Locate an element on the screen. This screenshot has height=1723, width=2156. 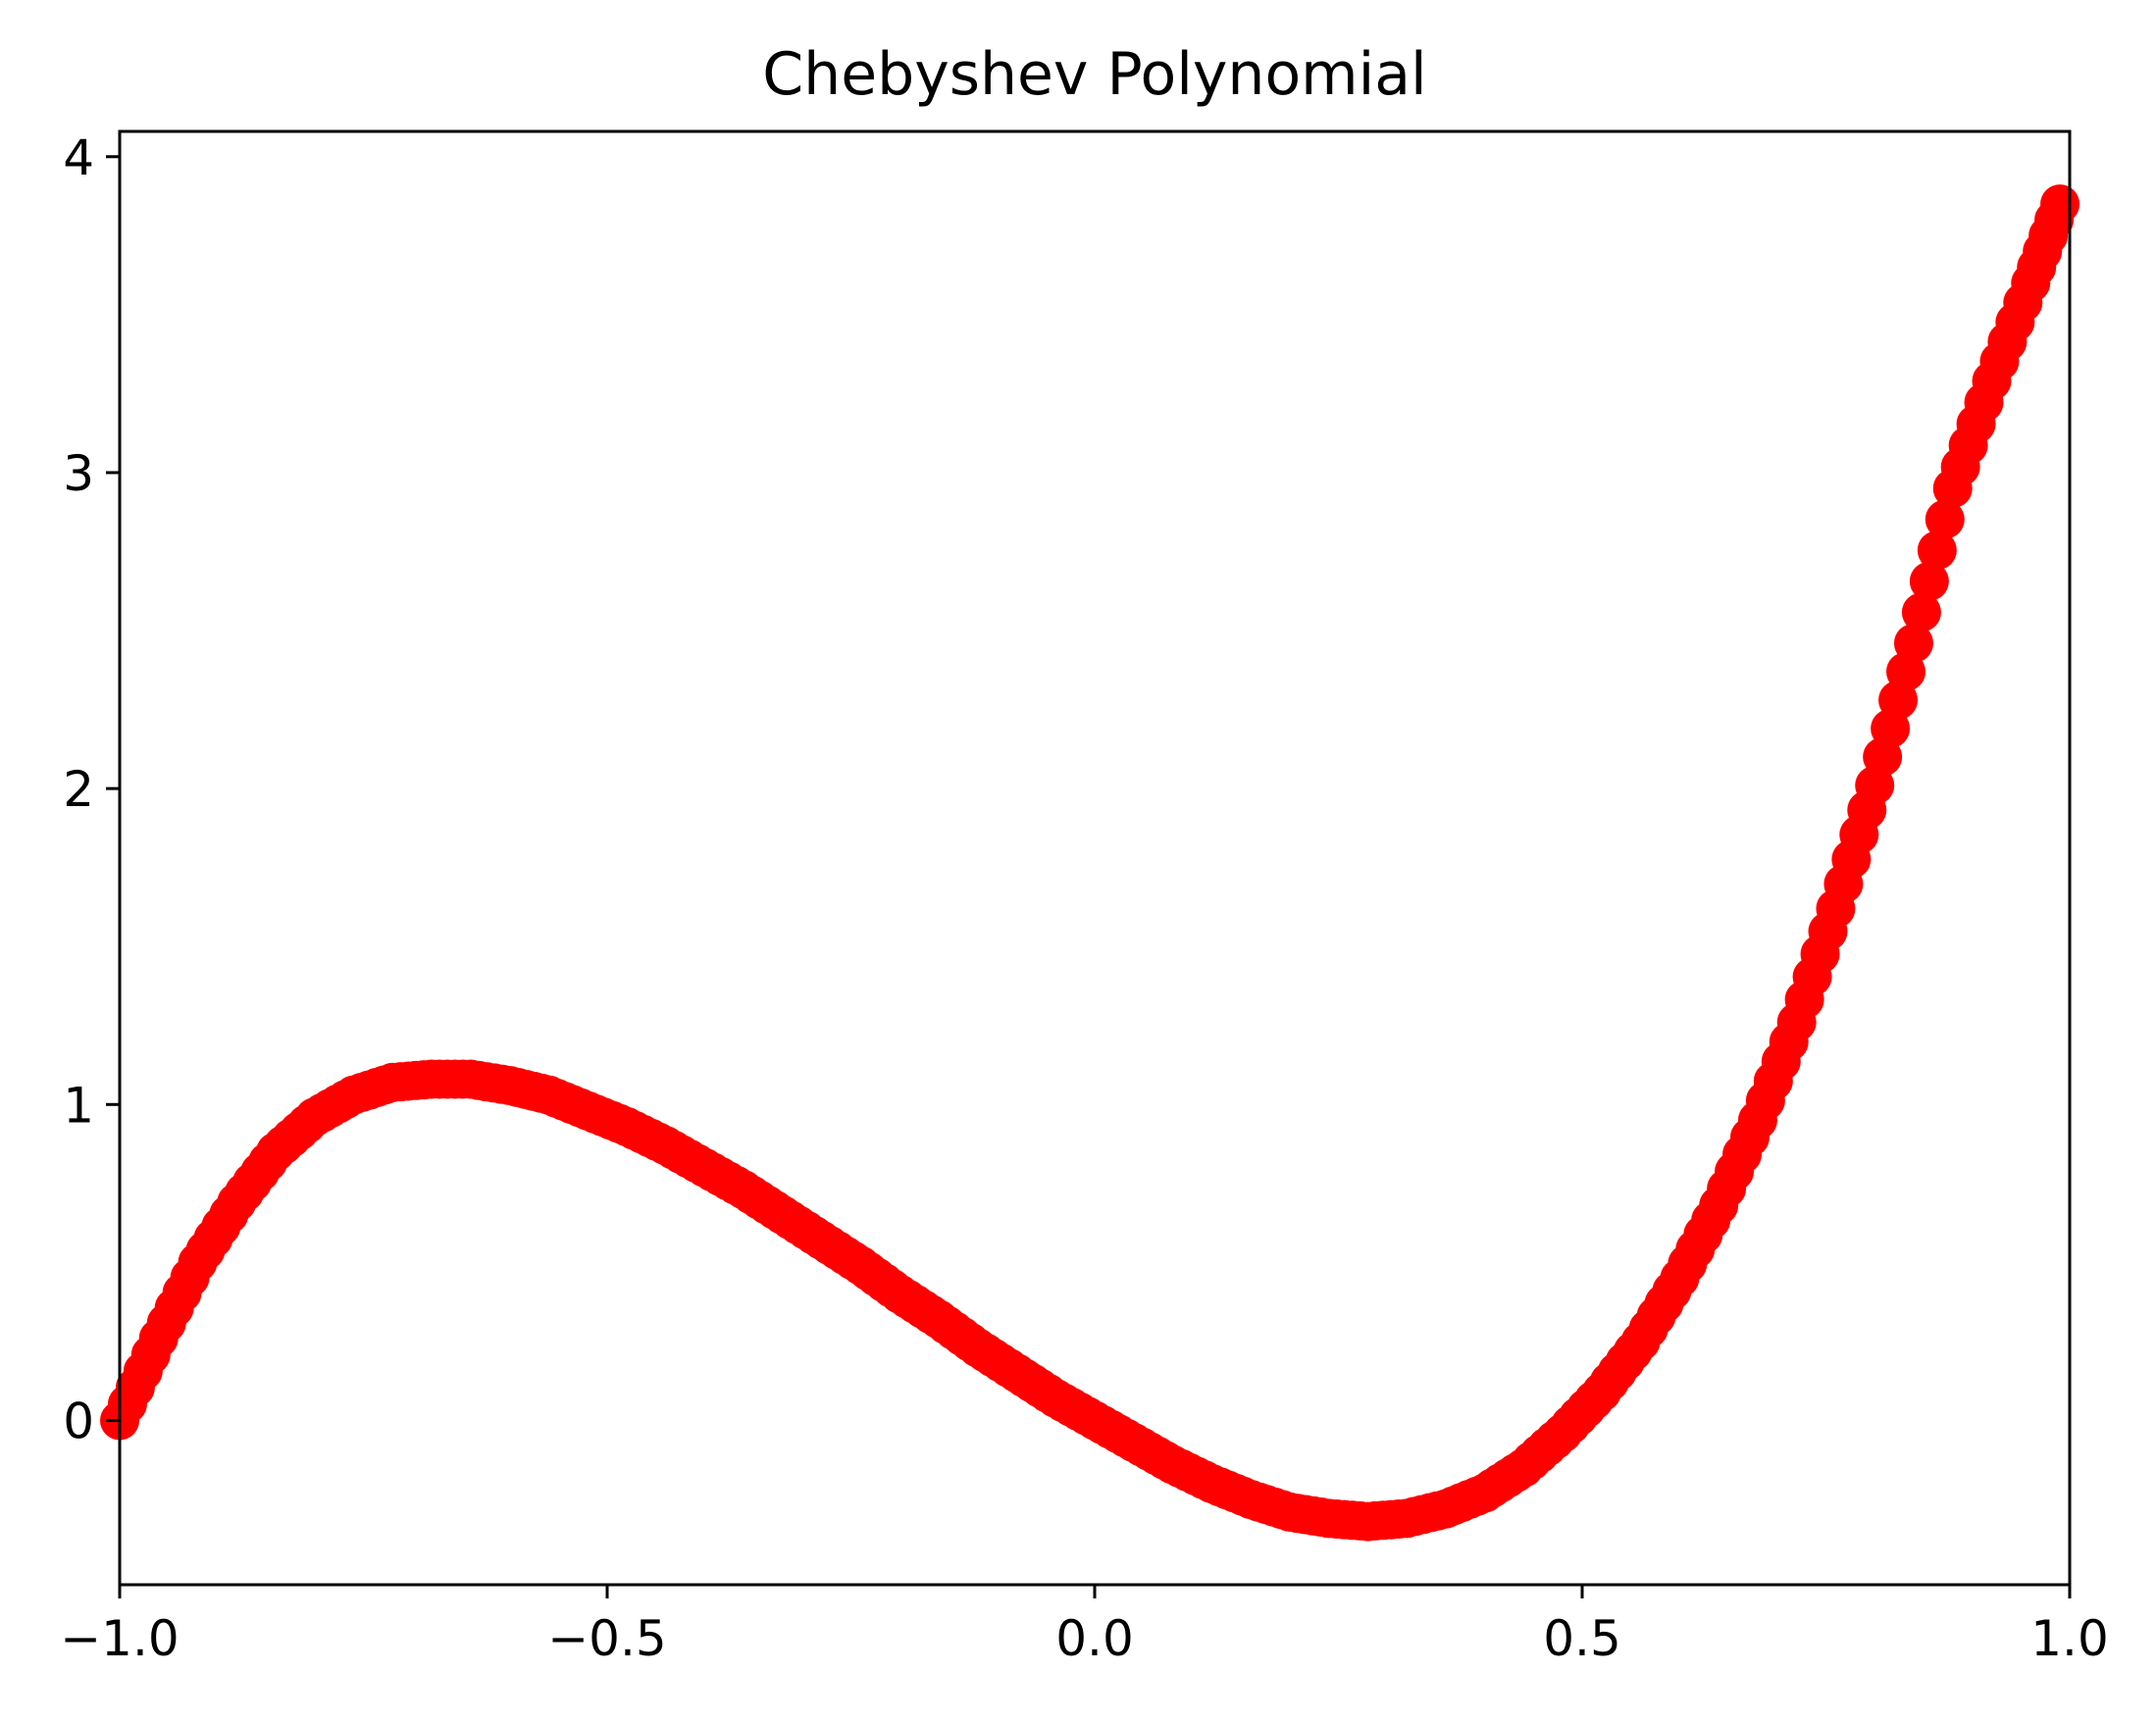
x-tick-label: −1.0 is located at coordinates (119, 1638).